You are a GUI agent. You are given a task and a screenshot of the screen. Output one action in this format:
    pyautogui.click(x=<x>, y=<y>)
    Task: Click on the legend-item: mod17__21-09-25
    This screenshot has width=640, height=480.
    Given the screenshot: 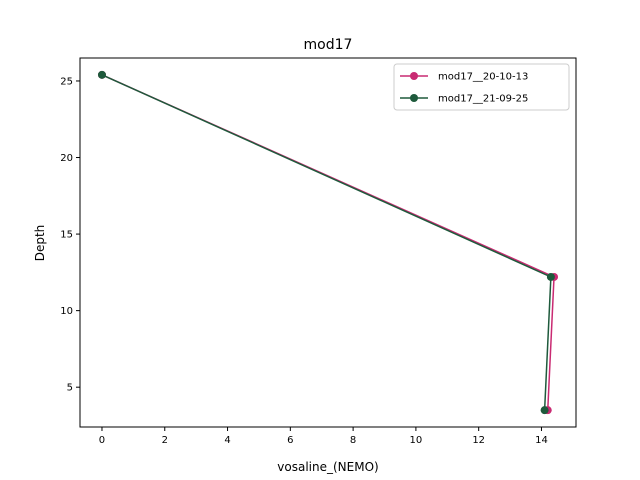 What is the action you would take?
    pyautogui.click(x=464, y=99)
    